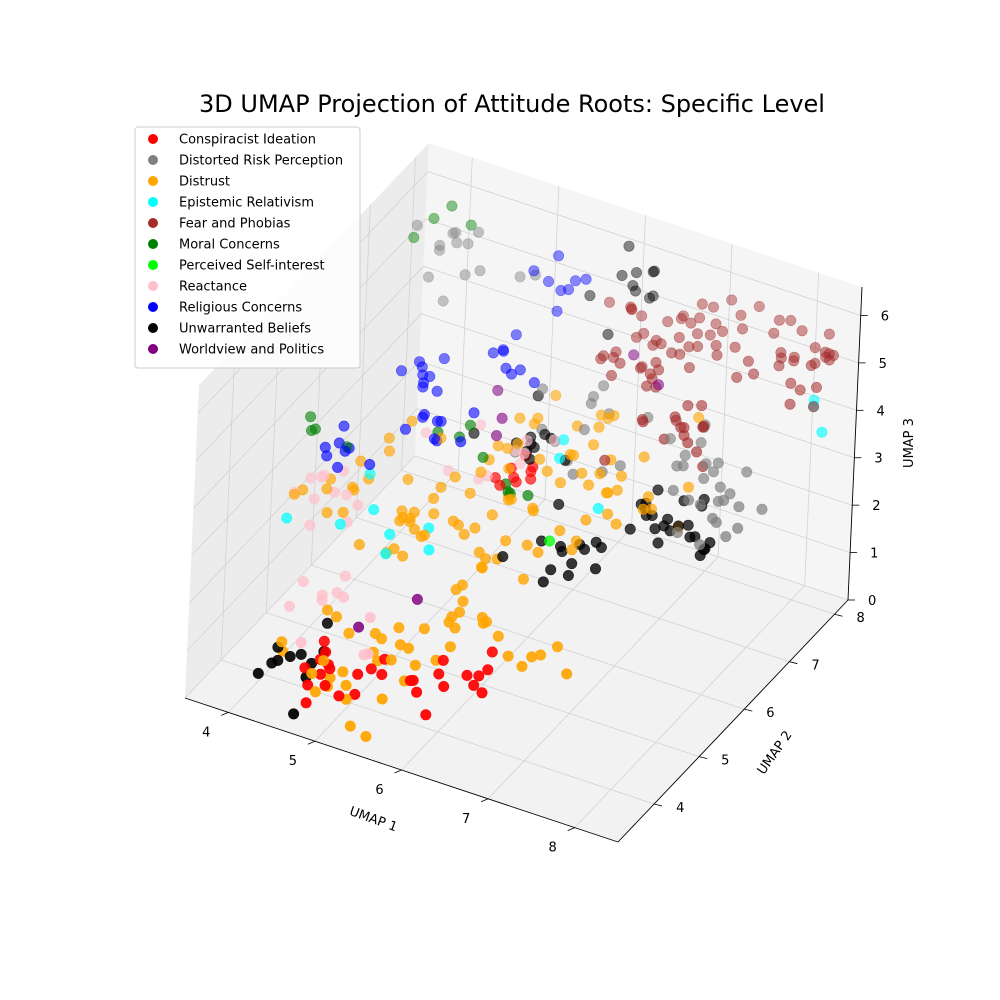 This screenshot has width=1000, height=1000. Describe the element at coordinates (860, 618) in the screenshot. I see `y-tick-label: 8` at that location.